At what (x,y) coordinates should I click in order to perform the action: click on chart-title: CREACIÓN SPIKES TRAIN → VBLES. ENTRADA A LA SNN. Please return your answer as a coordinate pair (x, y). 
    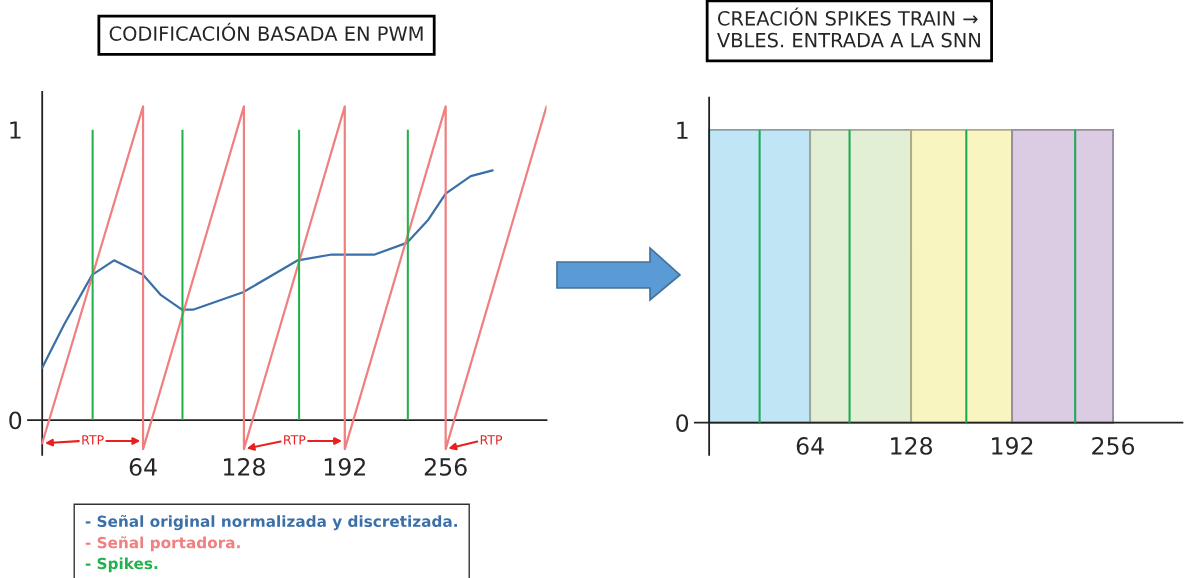
    Looking at the image, I should click on (848, 27).